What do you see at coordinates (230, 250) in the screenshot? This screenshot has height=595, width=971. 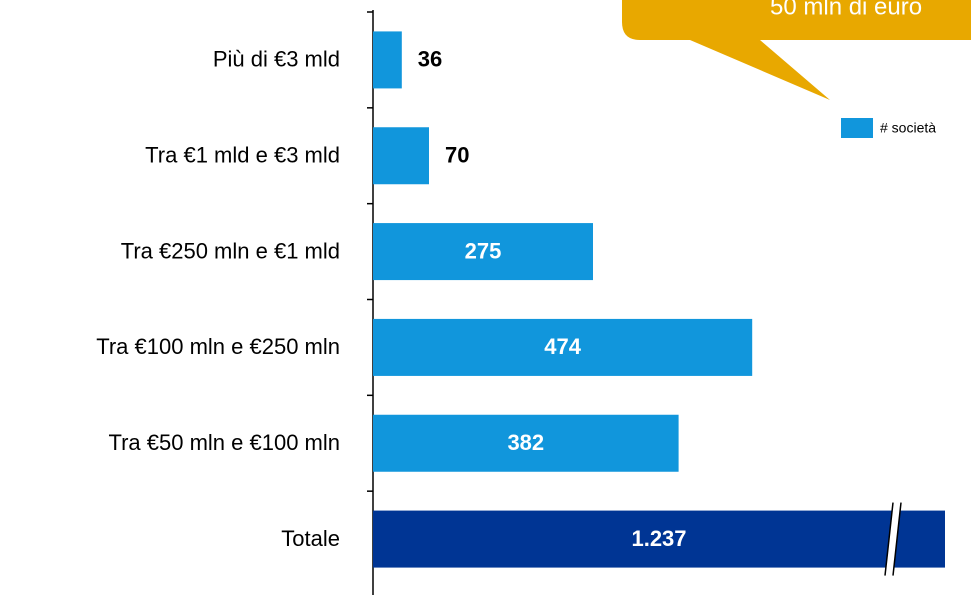 I see `category-label: Tra €250 mln e €1 mld` at bounding box center [230, 250].